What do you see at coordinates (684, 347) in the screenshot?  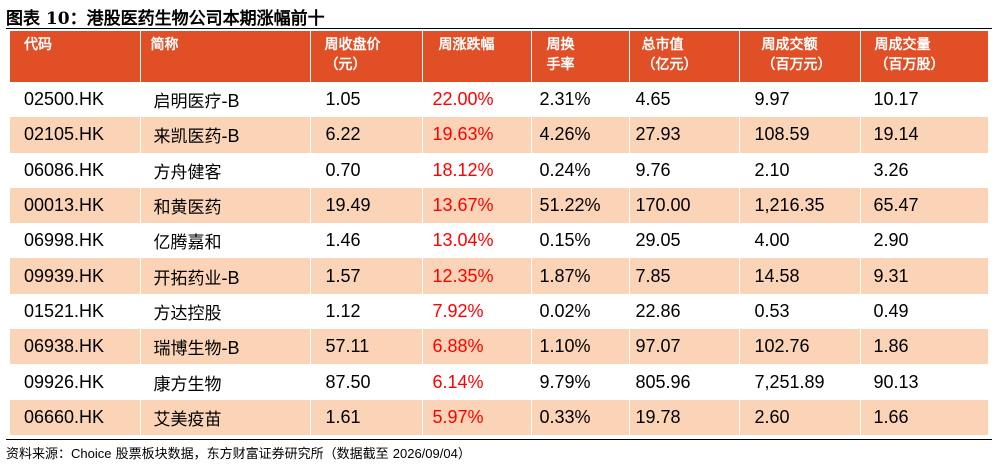 I see `cell-market-cap: 97.07` at bounding box center [684, 347].